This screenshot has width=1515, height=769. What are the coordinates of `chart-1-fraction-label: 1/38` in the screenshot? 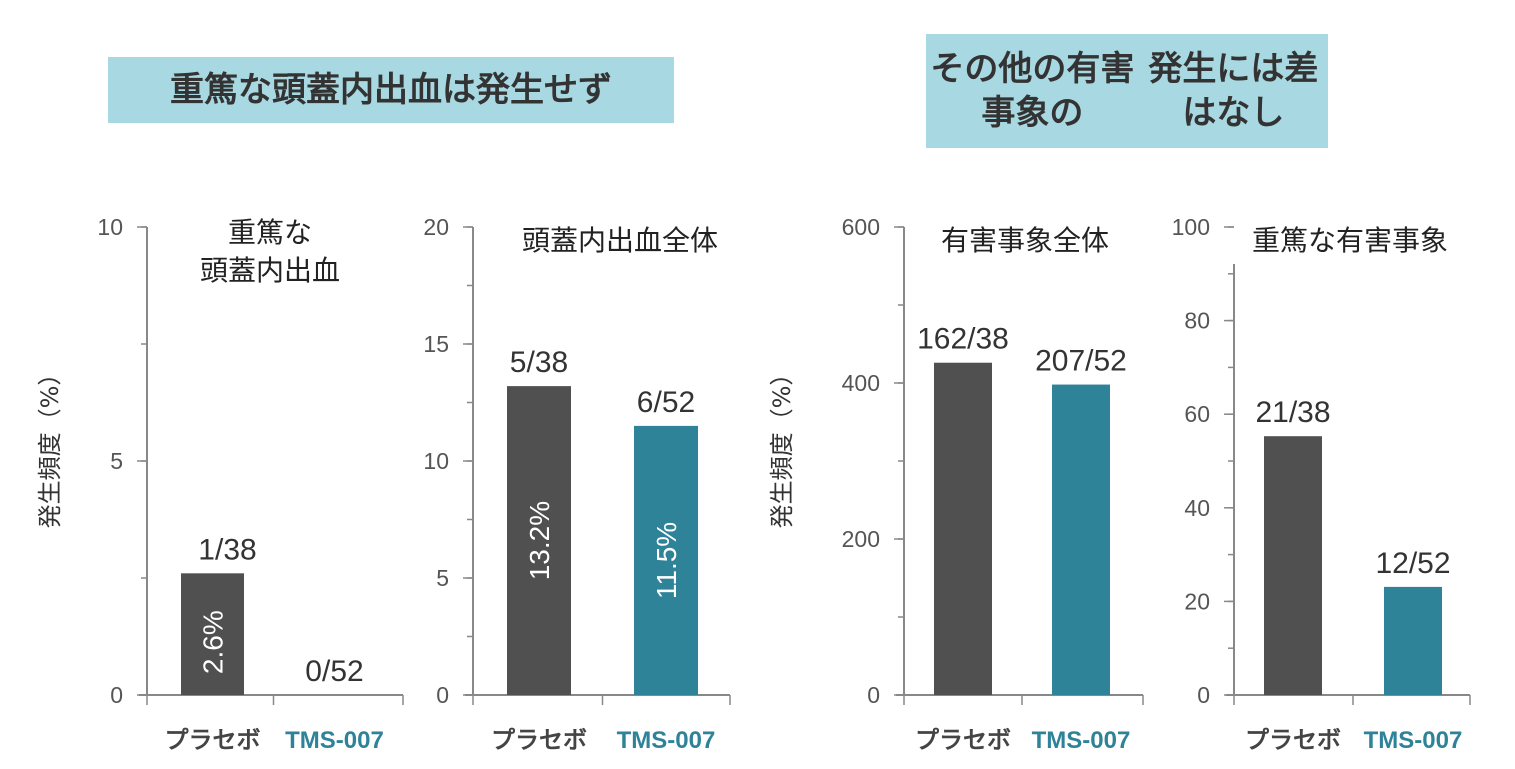 It's located at (227, 549).